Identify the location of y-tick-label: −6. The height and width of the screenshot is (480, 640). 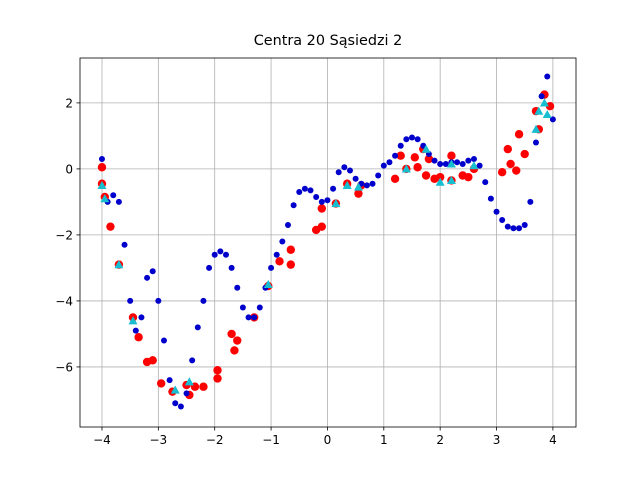
(64, 367).